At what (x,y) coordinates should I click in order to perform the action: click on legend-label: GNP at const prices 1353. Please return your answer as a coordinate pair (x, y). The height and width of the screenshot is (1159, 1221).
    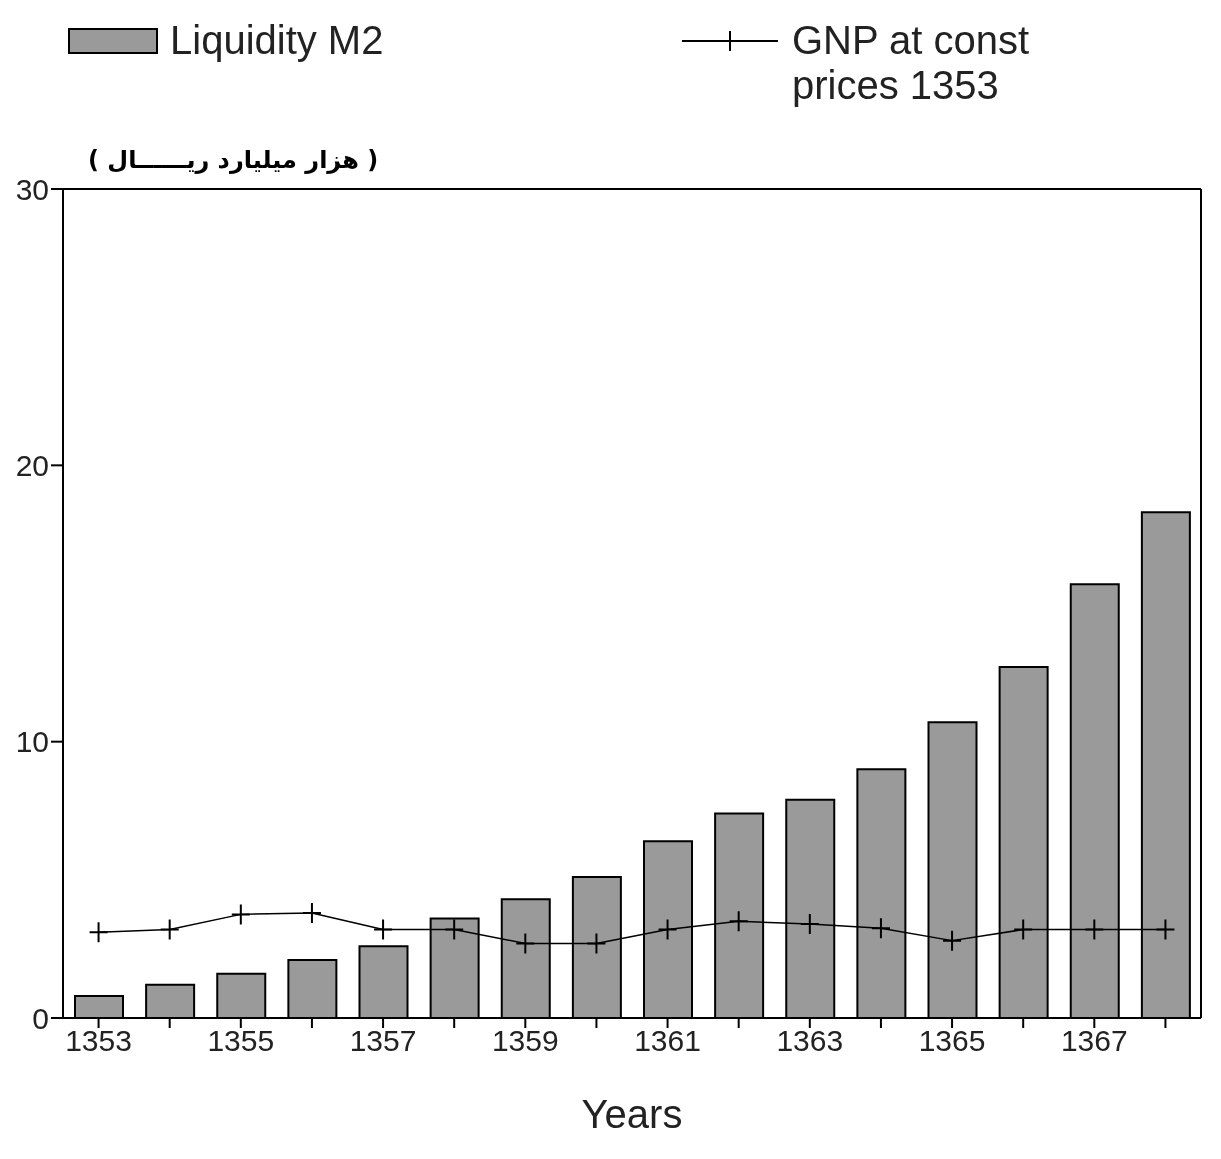
    Looking at the image, I should click on (911, 63).